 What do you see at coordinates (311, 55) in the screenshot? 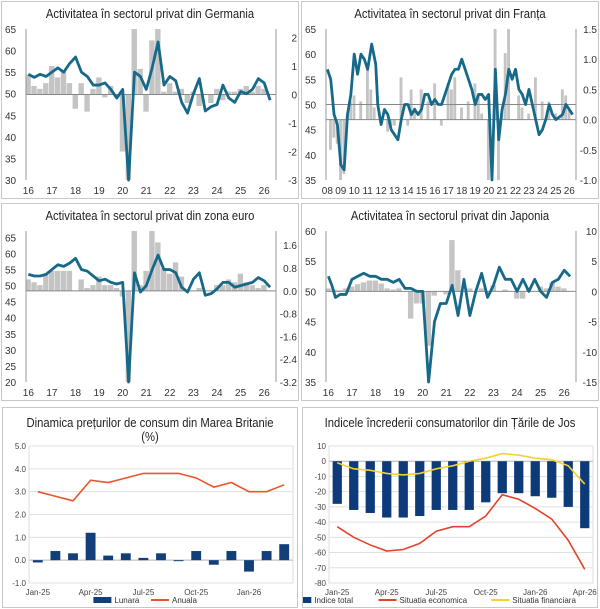
I see `left-tick-label: 60` at bounding box center [311, 55].